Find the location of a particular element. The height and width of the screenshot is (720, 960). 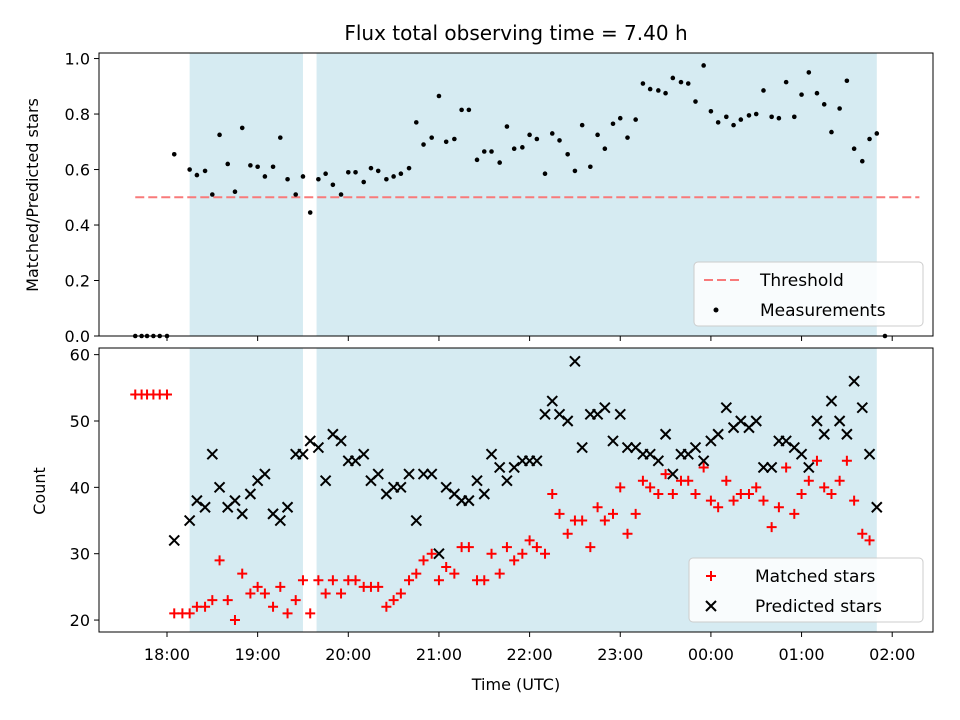

legend-box is located at coordinates (806, 590).